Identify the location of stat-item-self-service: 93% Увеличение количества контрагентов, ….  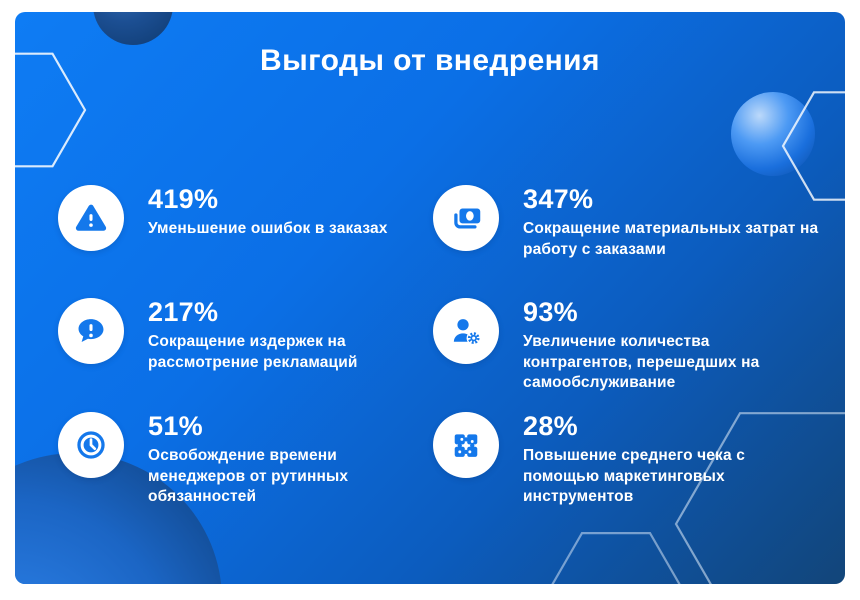
(628, 345).